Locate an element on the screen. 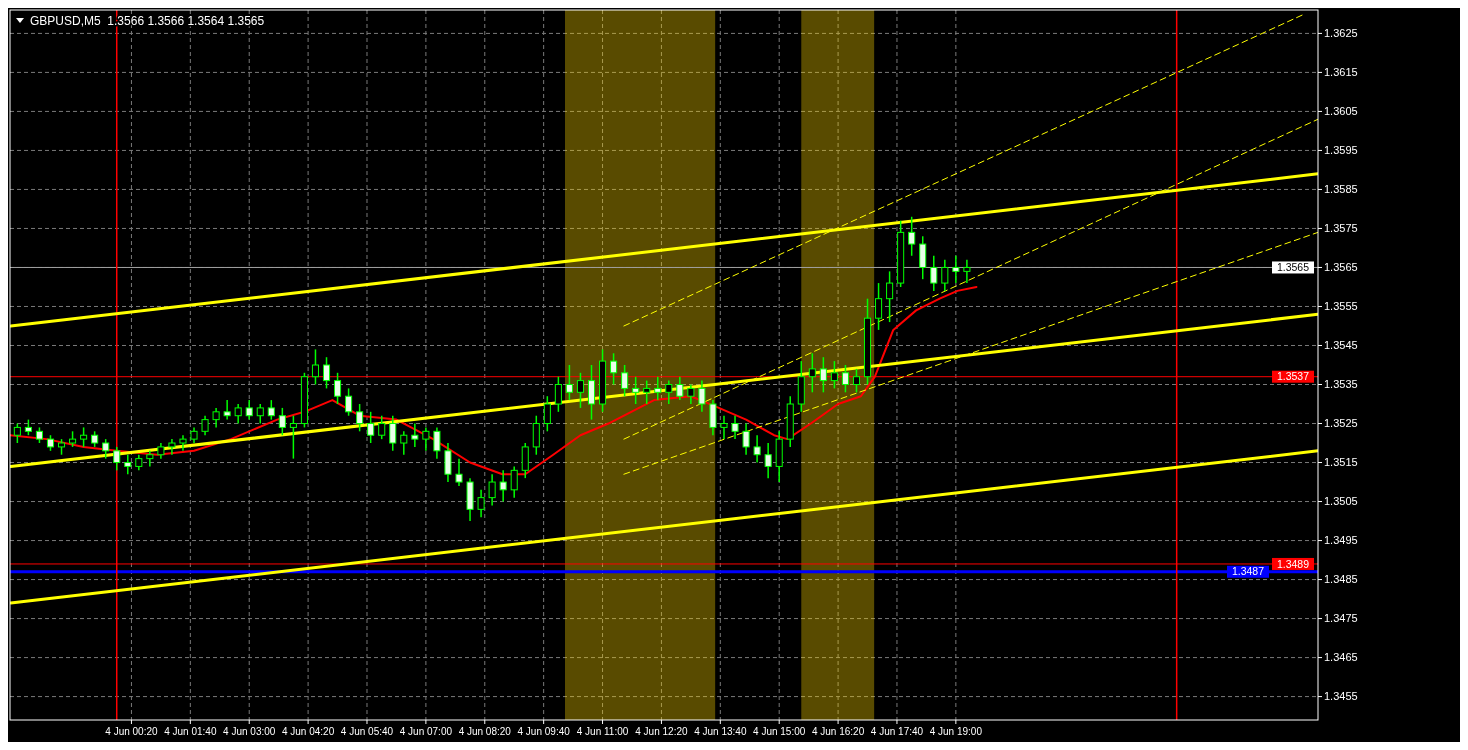 The width and height of the screenshot is (1468, 750). y-tick-label: 1.3475 is located at coordinates (1341, 618).